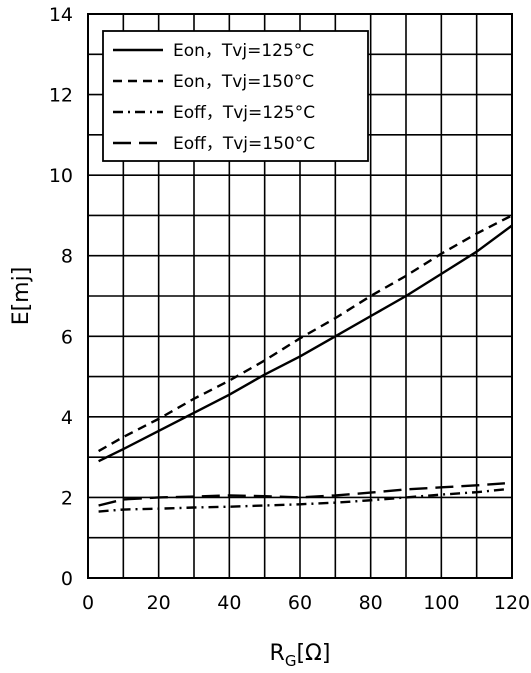 Image resolution: width=531 pixels, height=673 pixels. What do you see at coordinates (244, 113) in the screenshot?
I see `legend-label-3: Eoff，Tvj=125°C` at bounding box center [244, 113].